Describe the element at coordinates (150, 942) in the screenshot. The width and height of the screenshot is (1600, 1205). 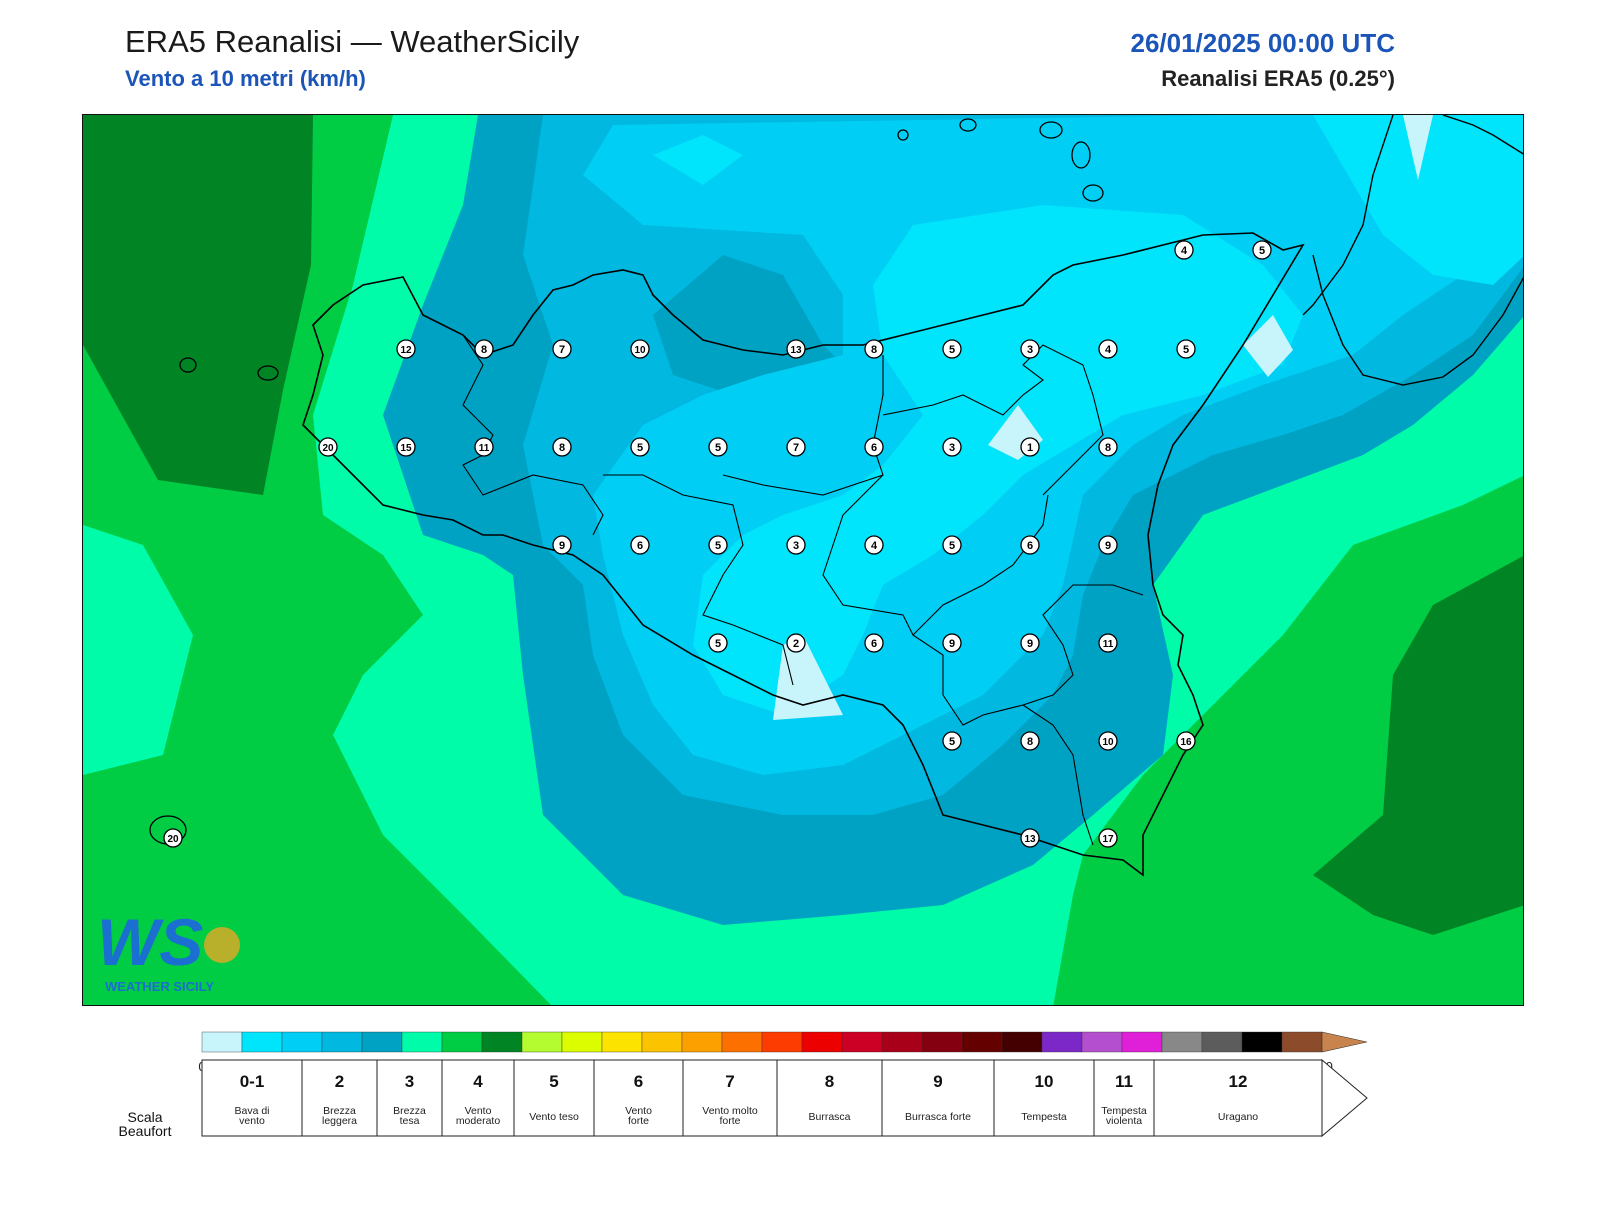
I see `svg-text: WS` at that location.